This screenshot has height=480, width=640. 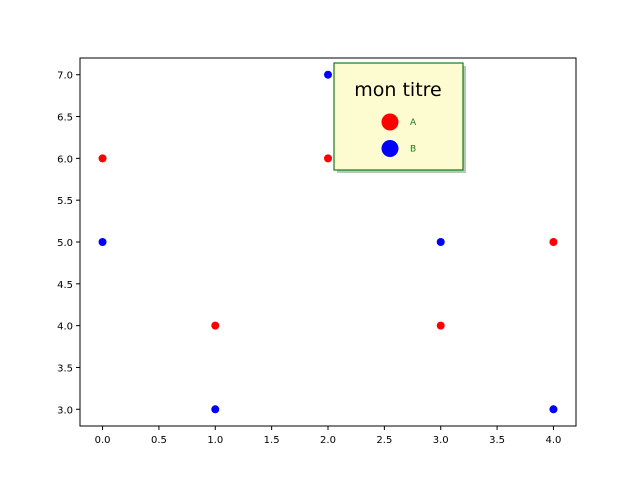 What do you see at coordinates (65, 368) in the screenshot?
I see `y-tick-label: 3.5` at bounding box center [65, 368].